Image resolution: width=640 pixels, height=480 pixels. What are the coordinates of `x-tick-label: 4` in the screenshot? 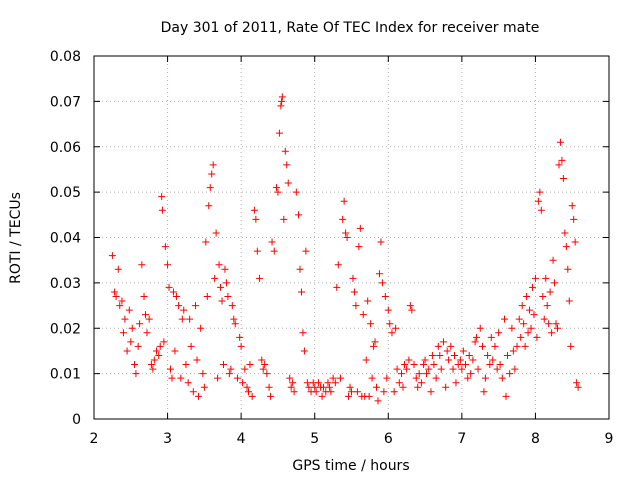 It's located at (241, 439).